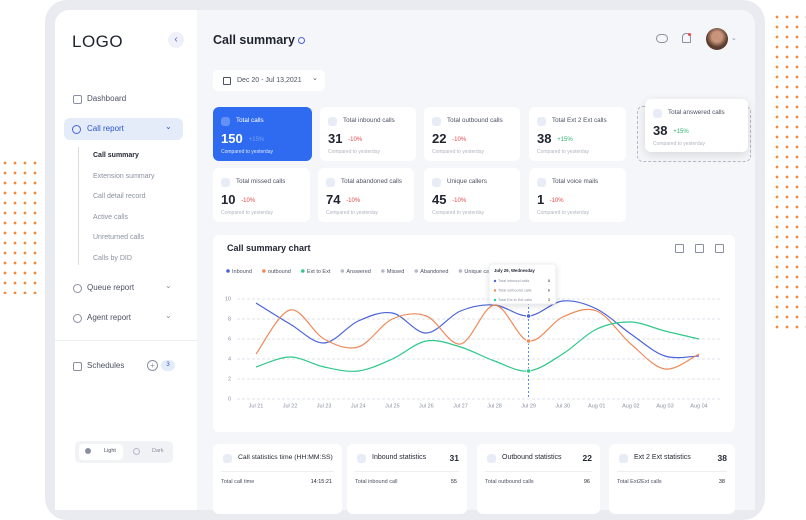 Image resolution: width=806 pixels, height=520 pixels. I want to click on card-value: 10, so click(228, 199).